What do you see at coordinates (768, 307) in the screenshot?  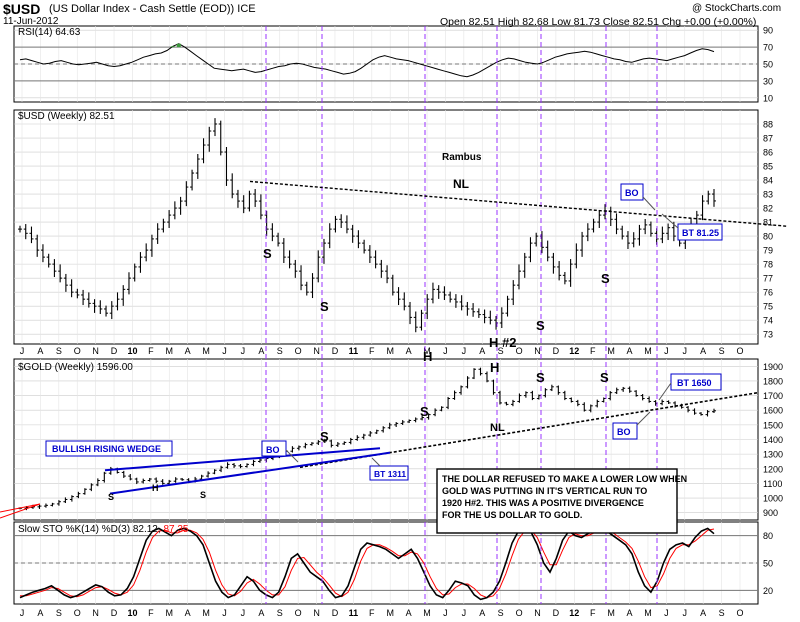 I see `y-tick-label: 75` at bounding box center [768, 307].